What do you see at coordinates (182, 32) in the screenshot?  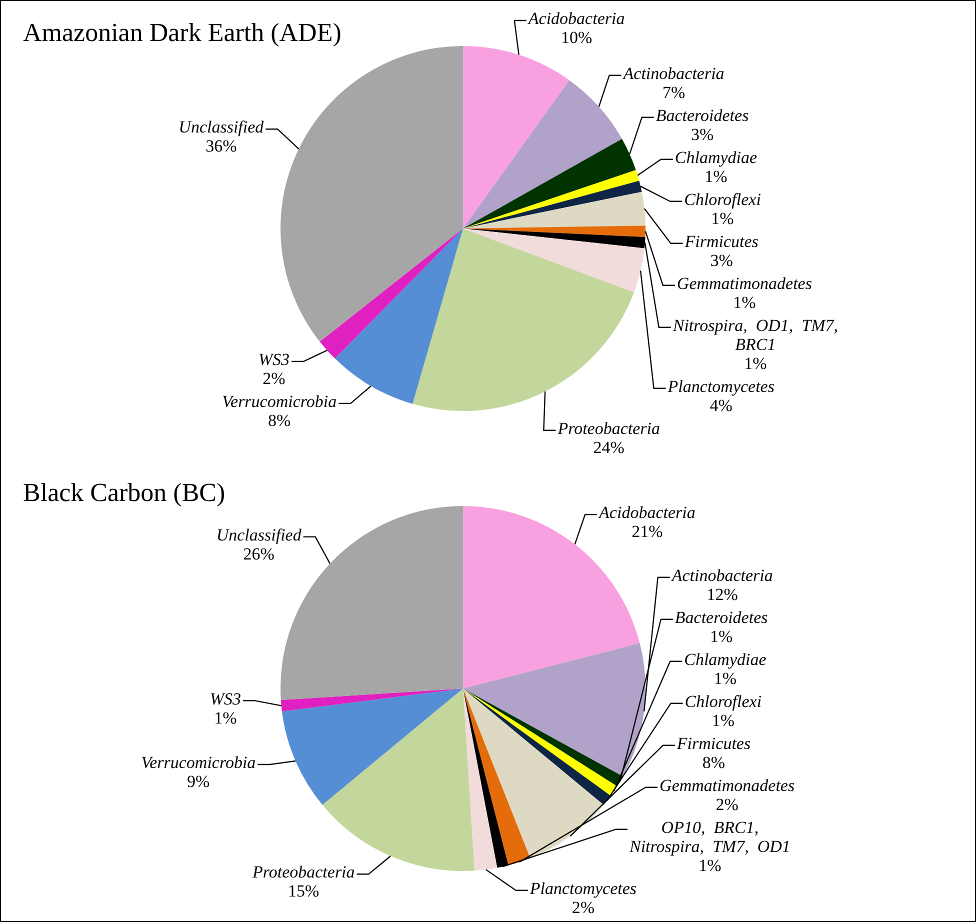 I see `chart-title: Amazonian Dark Earth (ADE)` at bounding box center [182, 32].